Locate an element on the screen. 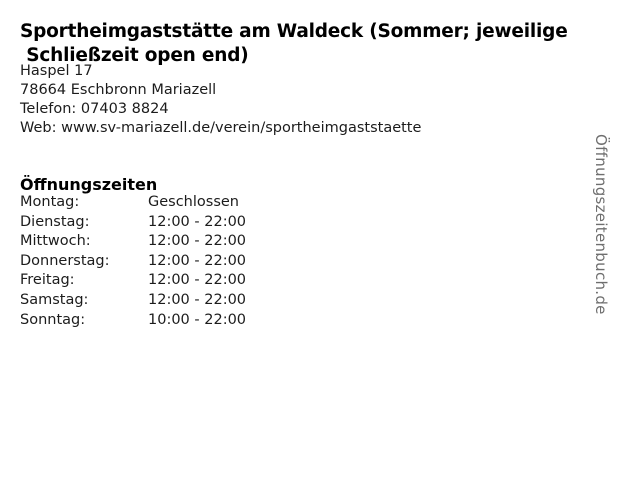  table-row: Mittwoch: 12:00 - 22:00 is located at coordinates (164, 242).